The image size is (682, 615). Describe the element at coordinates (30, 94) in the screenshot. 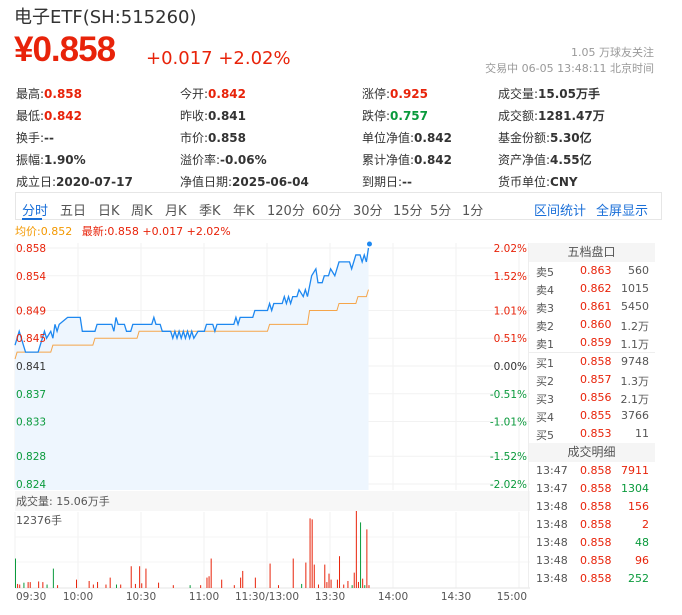

I see `info-label: 最高:` at that location.